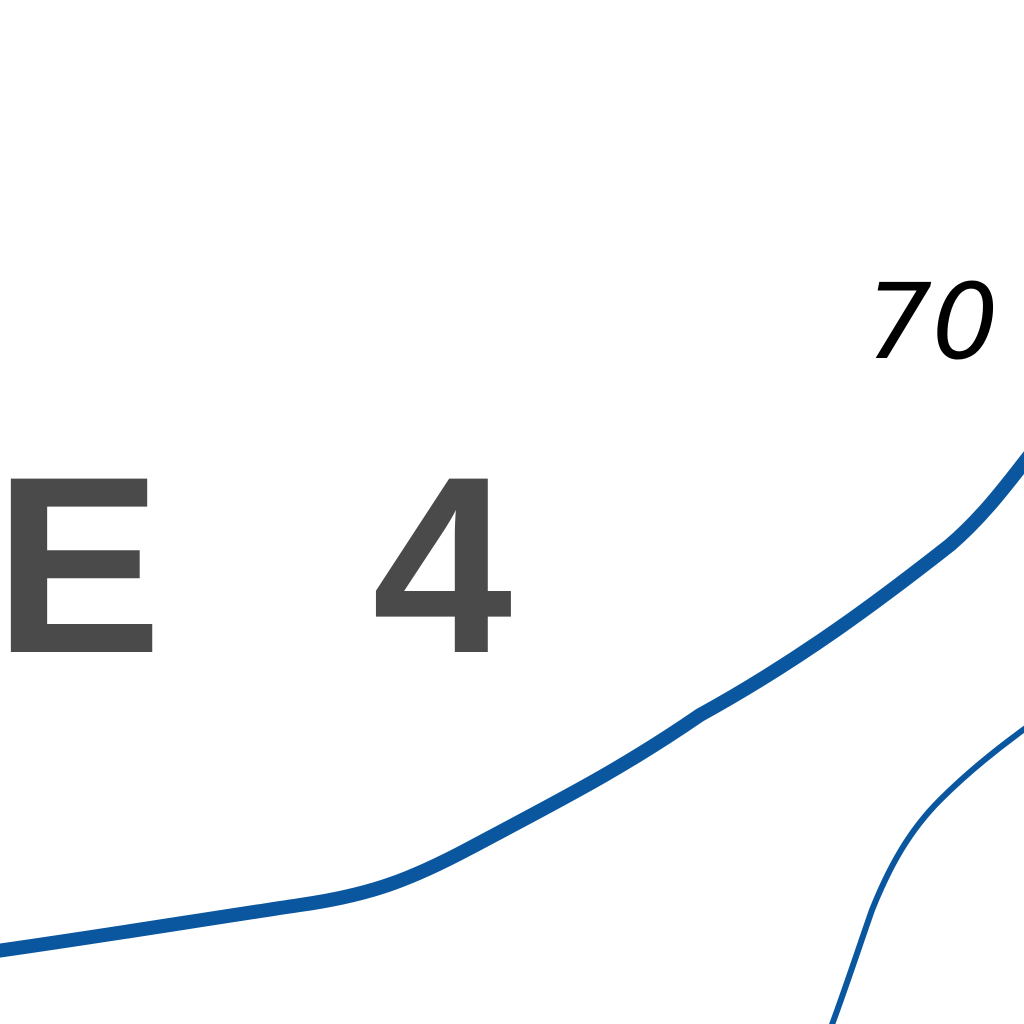 The height and width of the screenshot is (1024, 1024). I want to click on river-branch-line, so click(926, 874).